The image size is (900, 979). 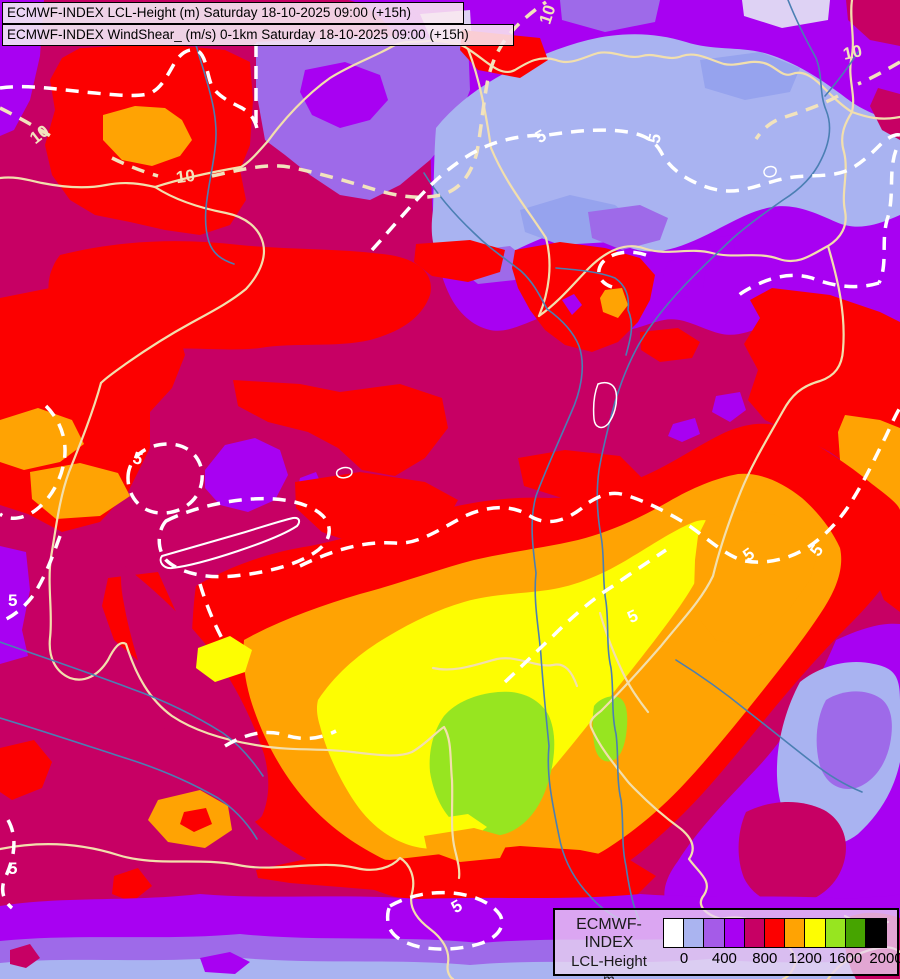 I want to click on legend-tick: 2000, so click(x=884, y=958).